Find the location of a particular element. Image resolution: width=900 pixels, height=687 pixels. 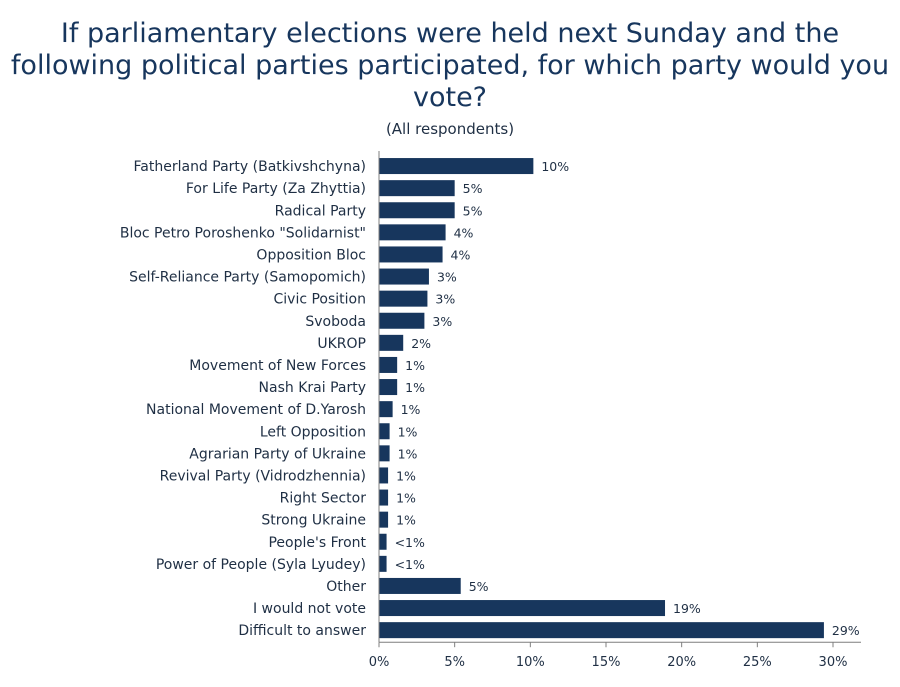

category-label: Power of People (Syla Lyudey) is located at coordinates (261, 565).